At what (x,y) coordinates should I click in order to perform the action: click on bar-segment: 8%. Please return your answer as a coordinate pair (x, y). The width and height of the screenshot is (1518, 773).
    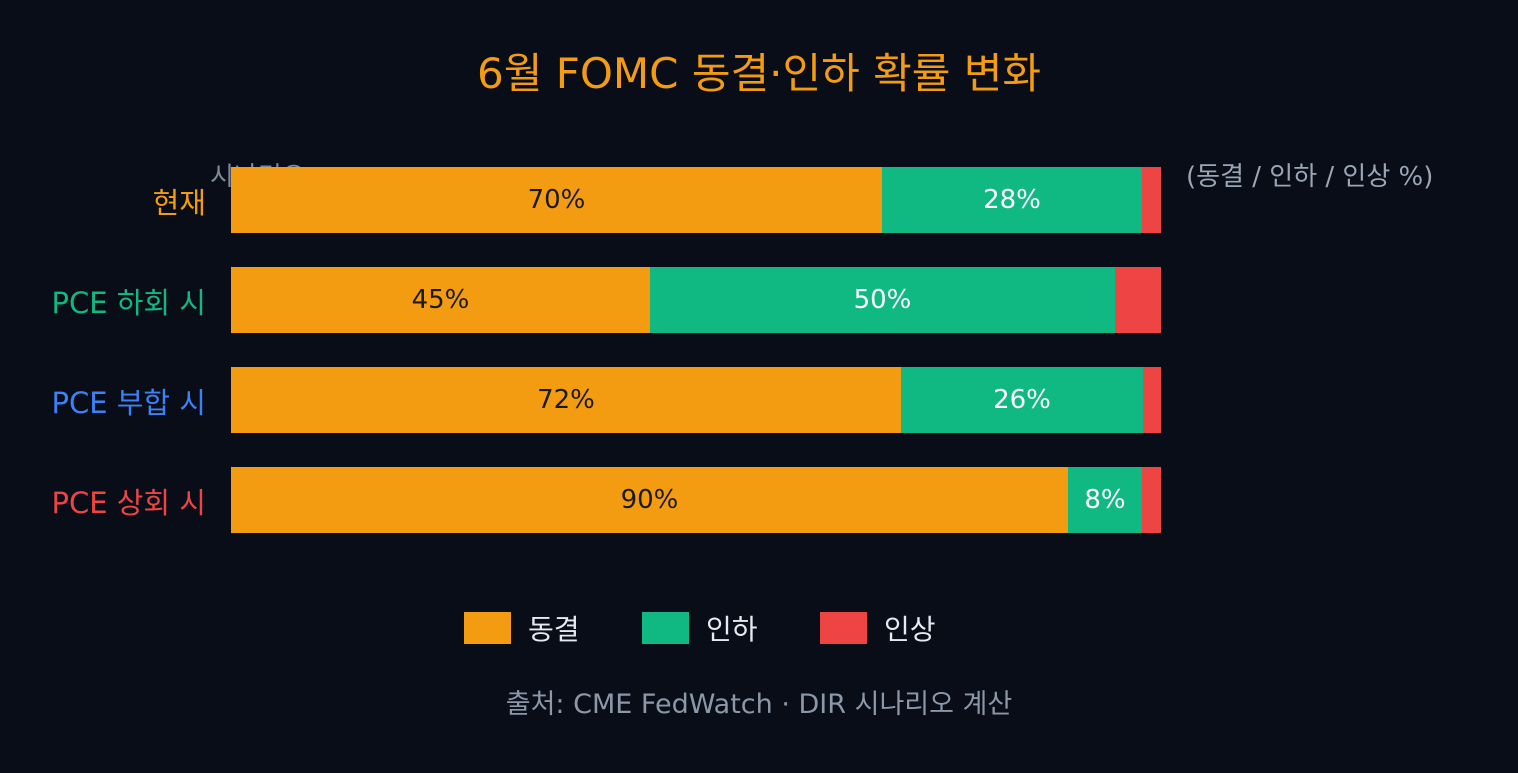
    Looking at the image, I should click on (1105, 500).